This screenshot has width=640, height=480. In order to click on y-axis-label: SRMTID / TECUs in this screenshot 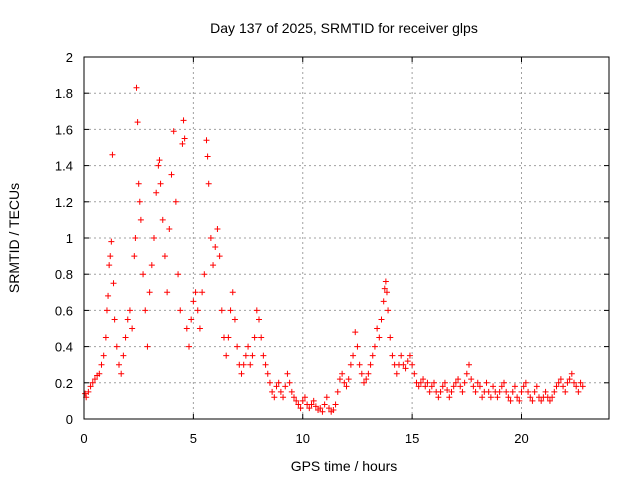, I will do `click(14, 238)`.